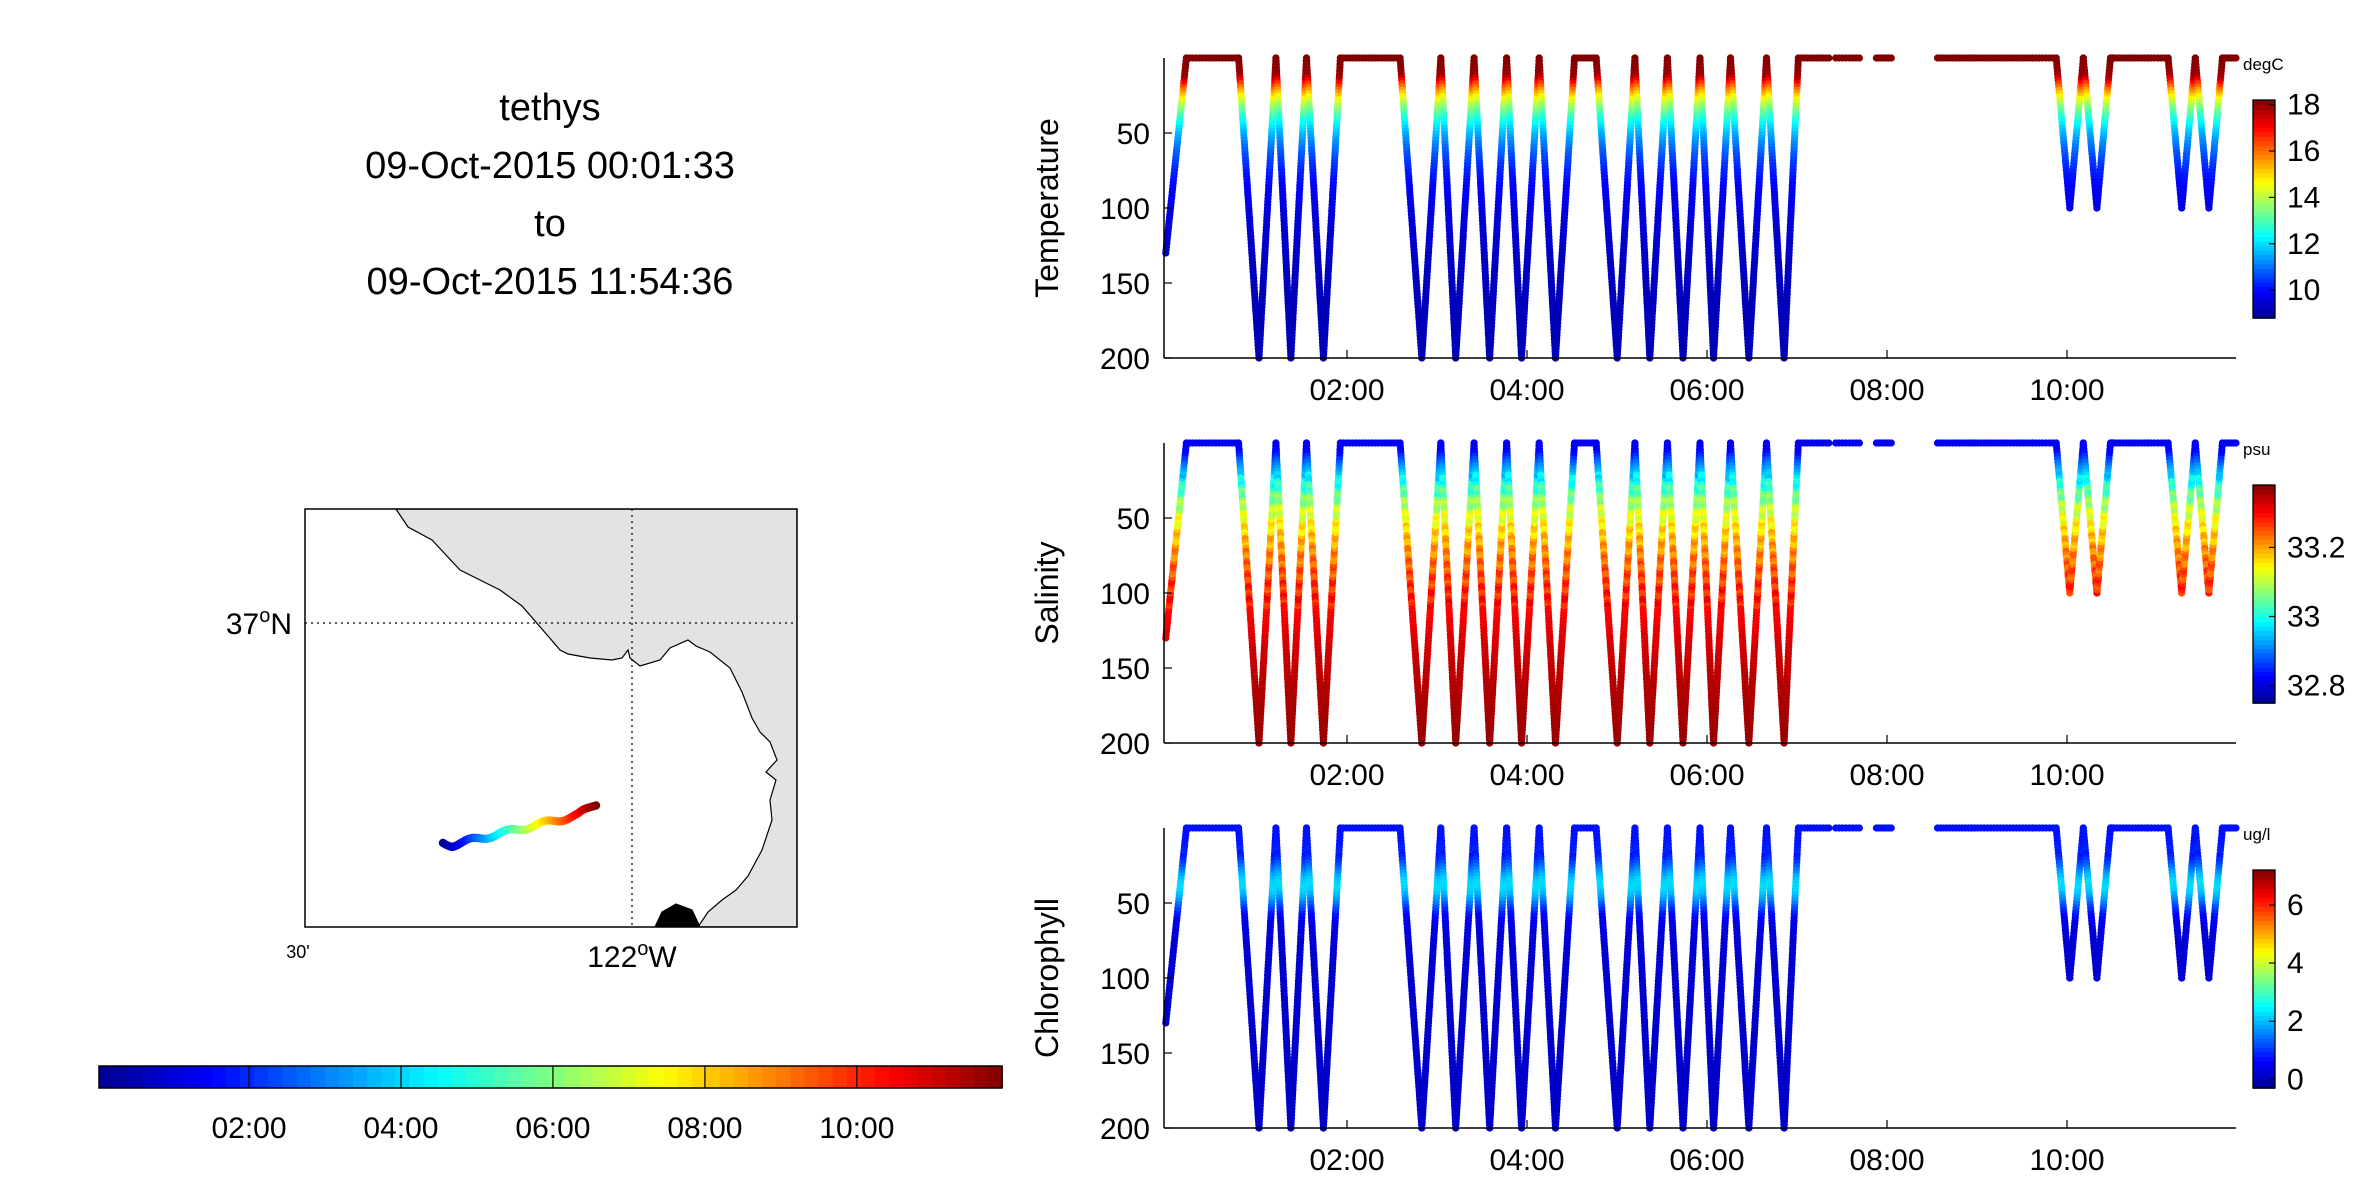 The image size is (2365, 1184). What do you see at coordinates (550, 166) in the screenshot?
I see `title-start-time: 09-Oct-2015 00:01:33` at bounding box center [550, 166].